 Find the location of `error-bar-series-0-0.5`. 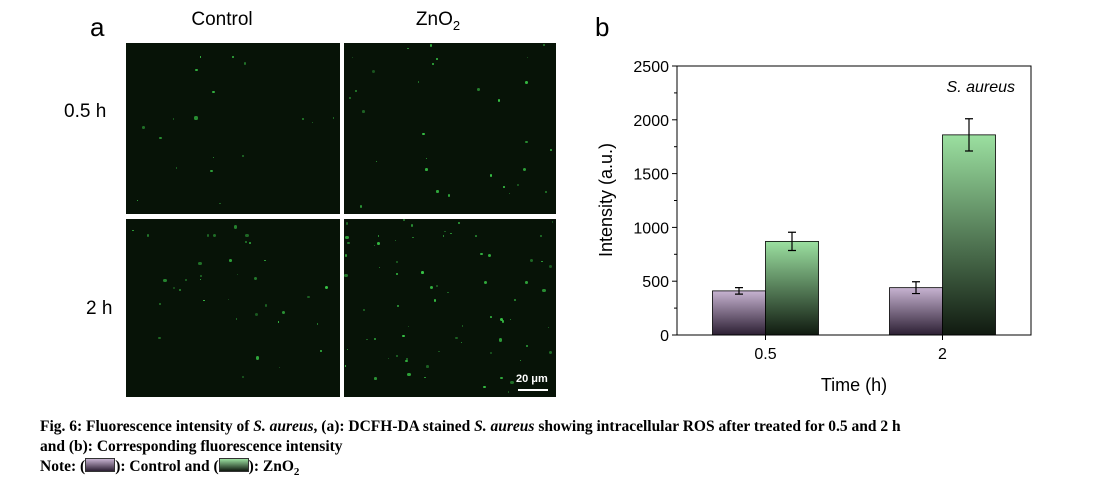

error-bar-series-0-0.5 is located at coordinates (739, 291).